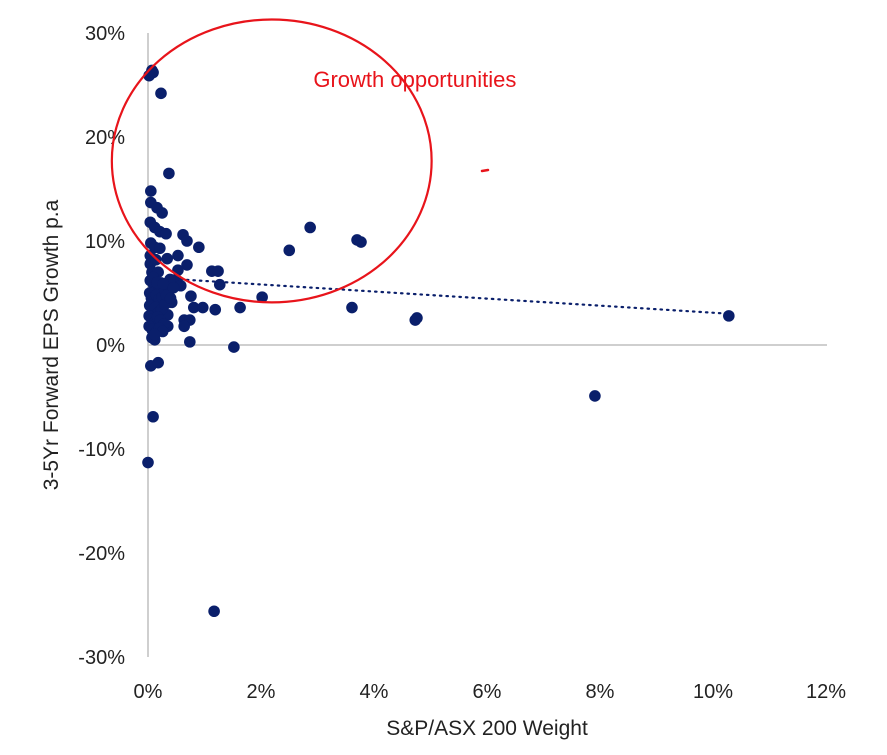  What do you see at coordinates (101, 658) in the screenshot?
I see `y-tick-label: -30%` at bounding box center [101, 658].